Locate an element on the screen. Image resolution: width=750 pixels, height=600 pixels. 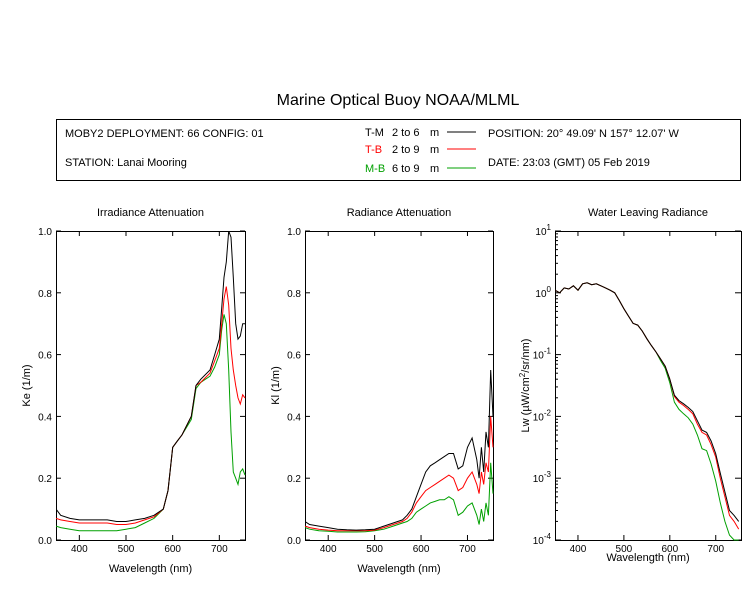
main-title: Marine Optical Buoy NOAA/MLML is located at coordinates (398, 100).